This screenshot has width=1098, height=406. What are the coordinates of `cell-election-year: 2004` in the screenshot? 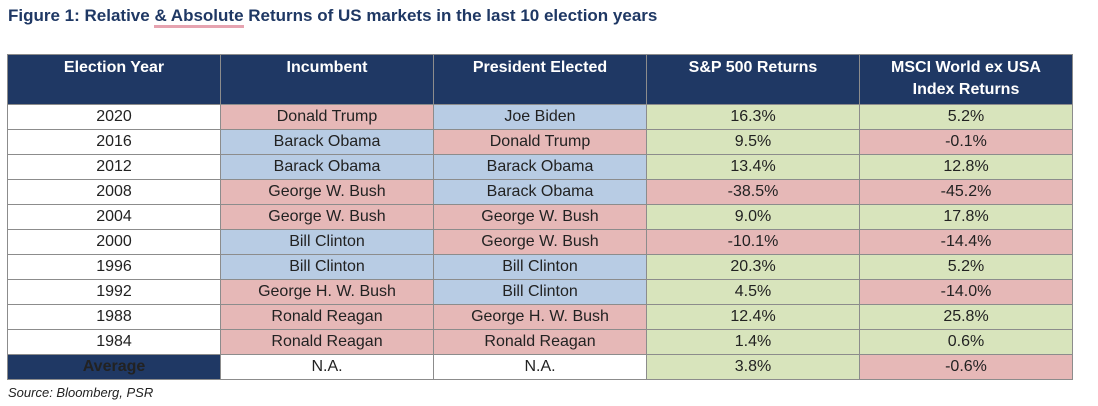 It's located at (114, 217).